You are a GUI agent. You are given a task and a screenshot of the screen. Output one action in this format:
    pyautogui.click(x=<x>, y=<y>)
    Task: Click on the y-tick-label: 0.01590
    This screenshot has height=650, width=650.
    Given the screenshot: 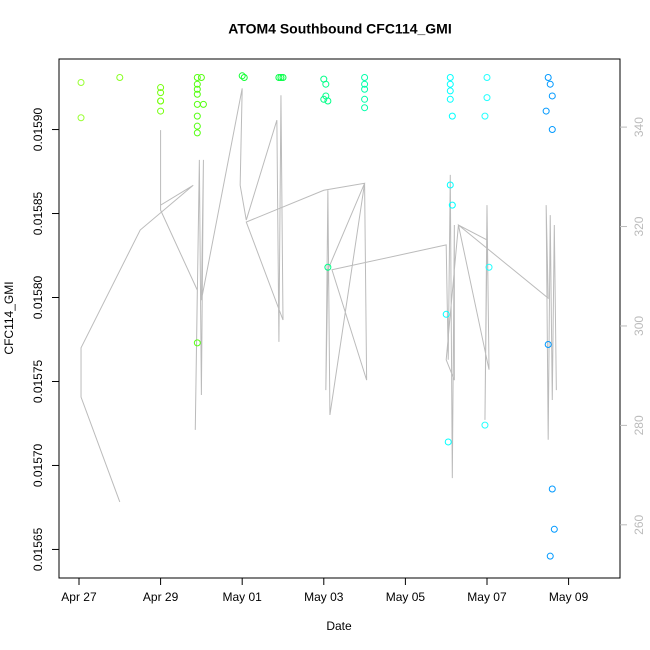 What is the action you would take?
    pyautogui.click(x=38, y=130)
    